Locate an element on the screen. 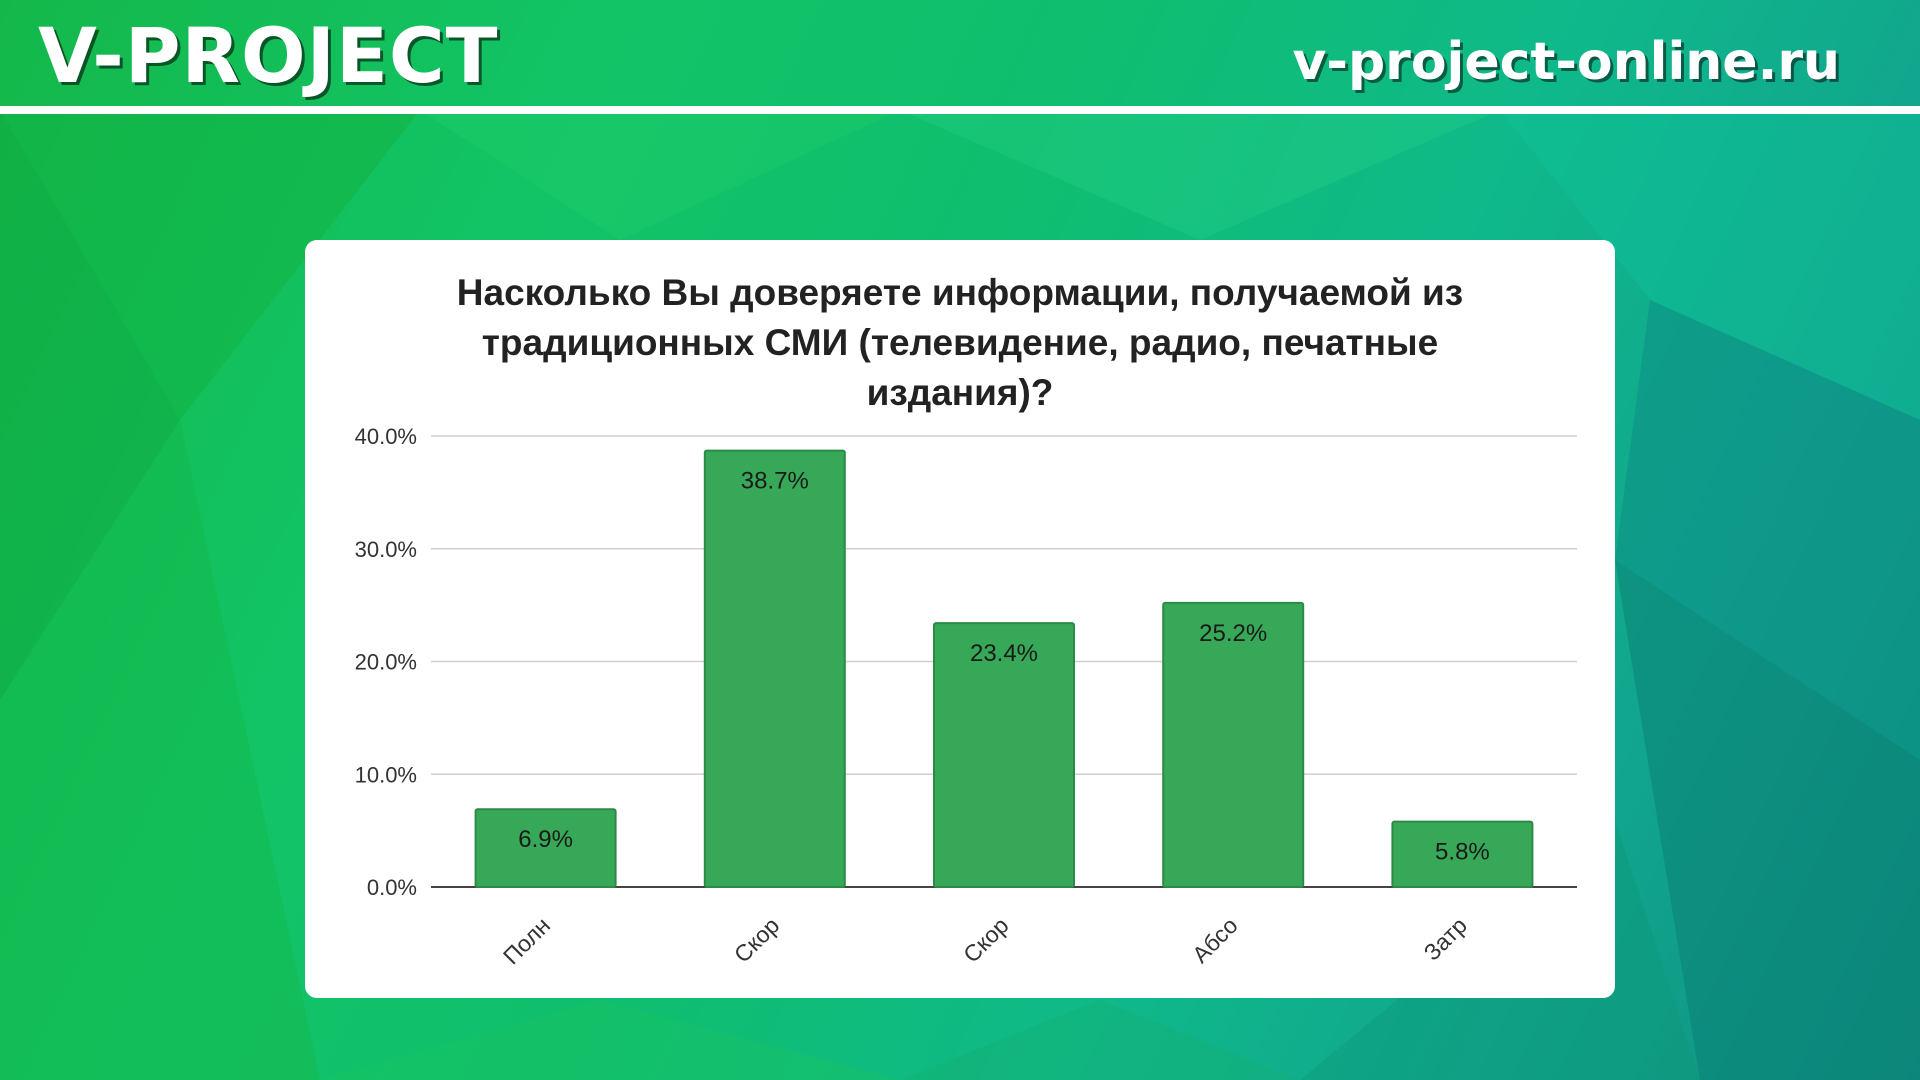  x-tick-label: Полн is located at coordinates (526, 940).